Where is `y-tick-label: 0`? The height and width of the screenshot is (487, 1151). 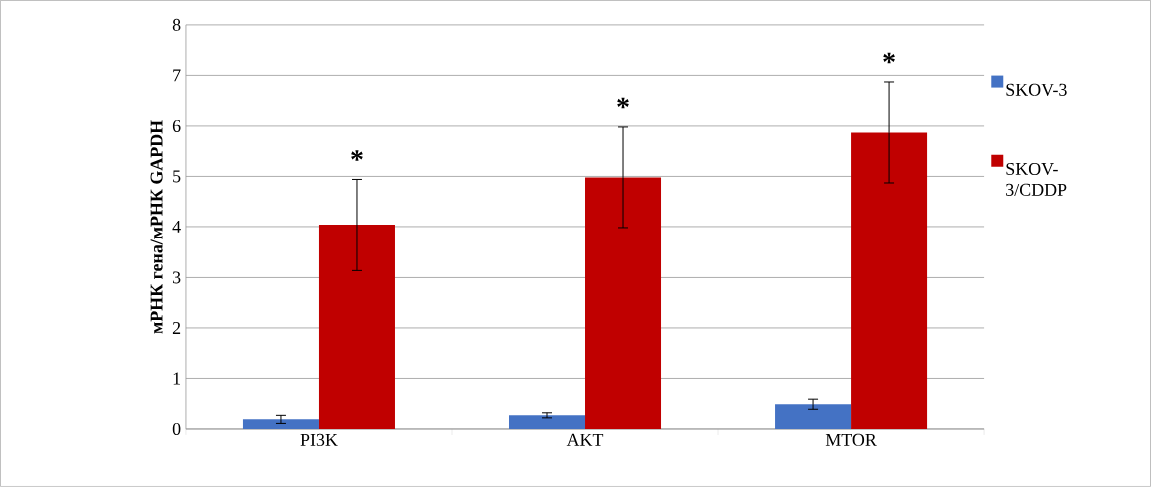
y-tick-label: 0 is located at coordinates (176, 429).